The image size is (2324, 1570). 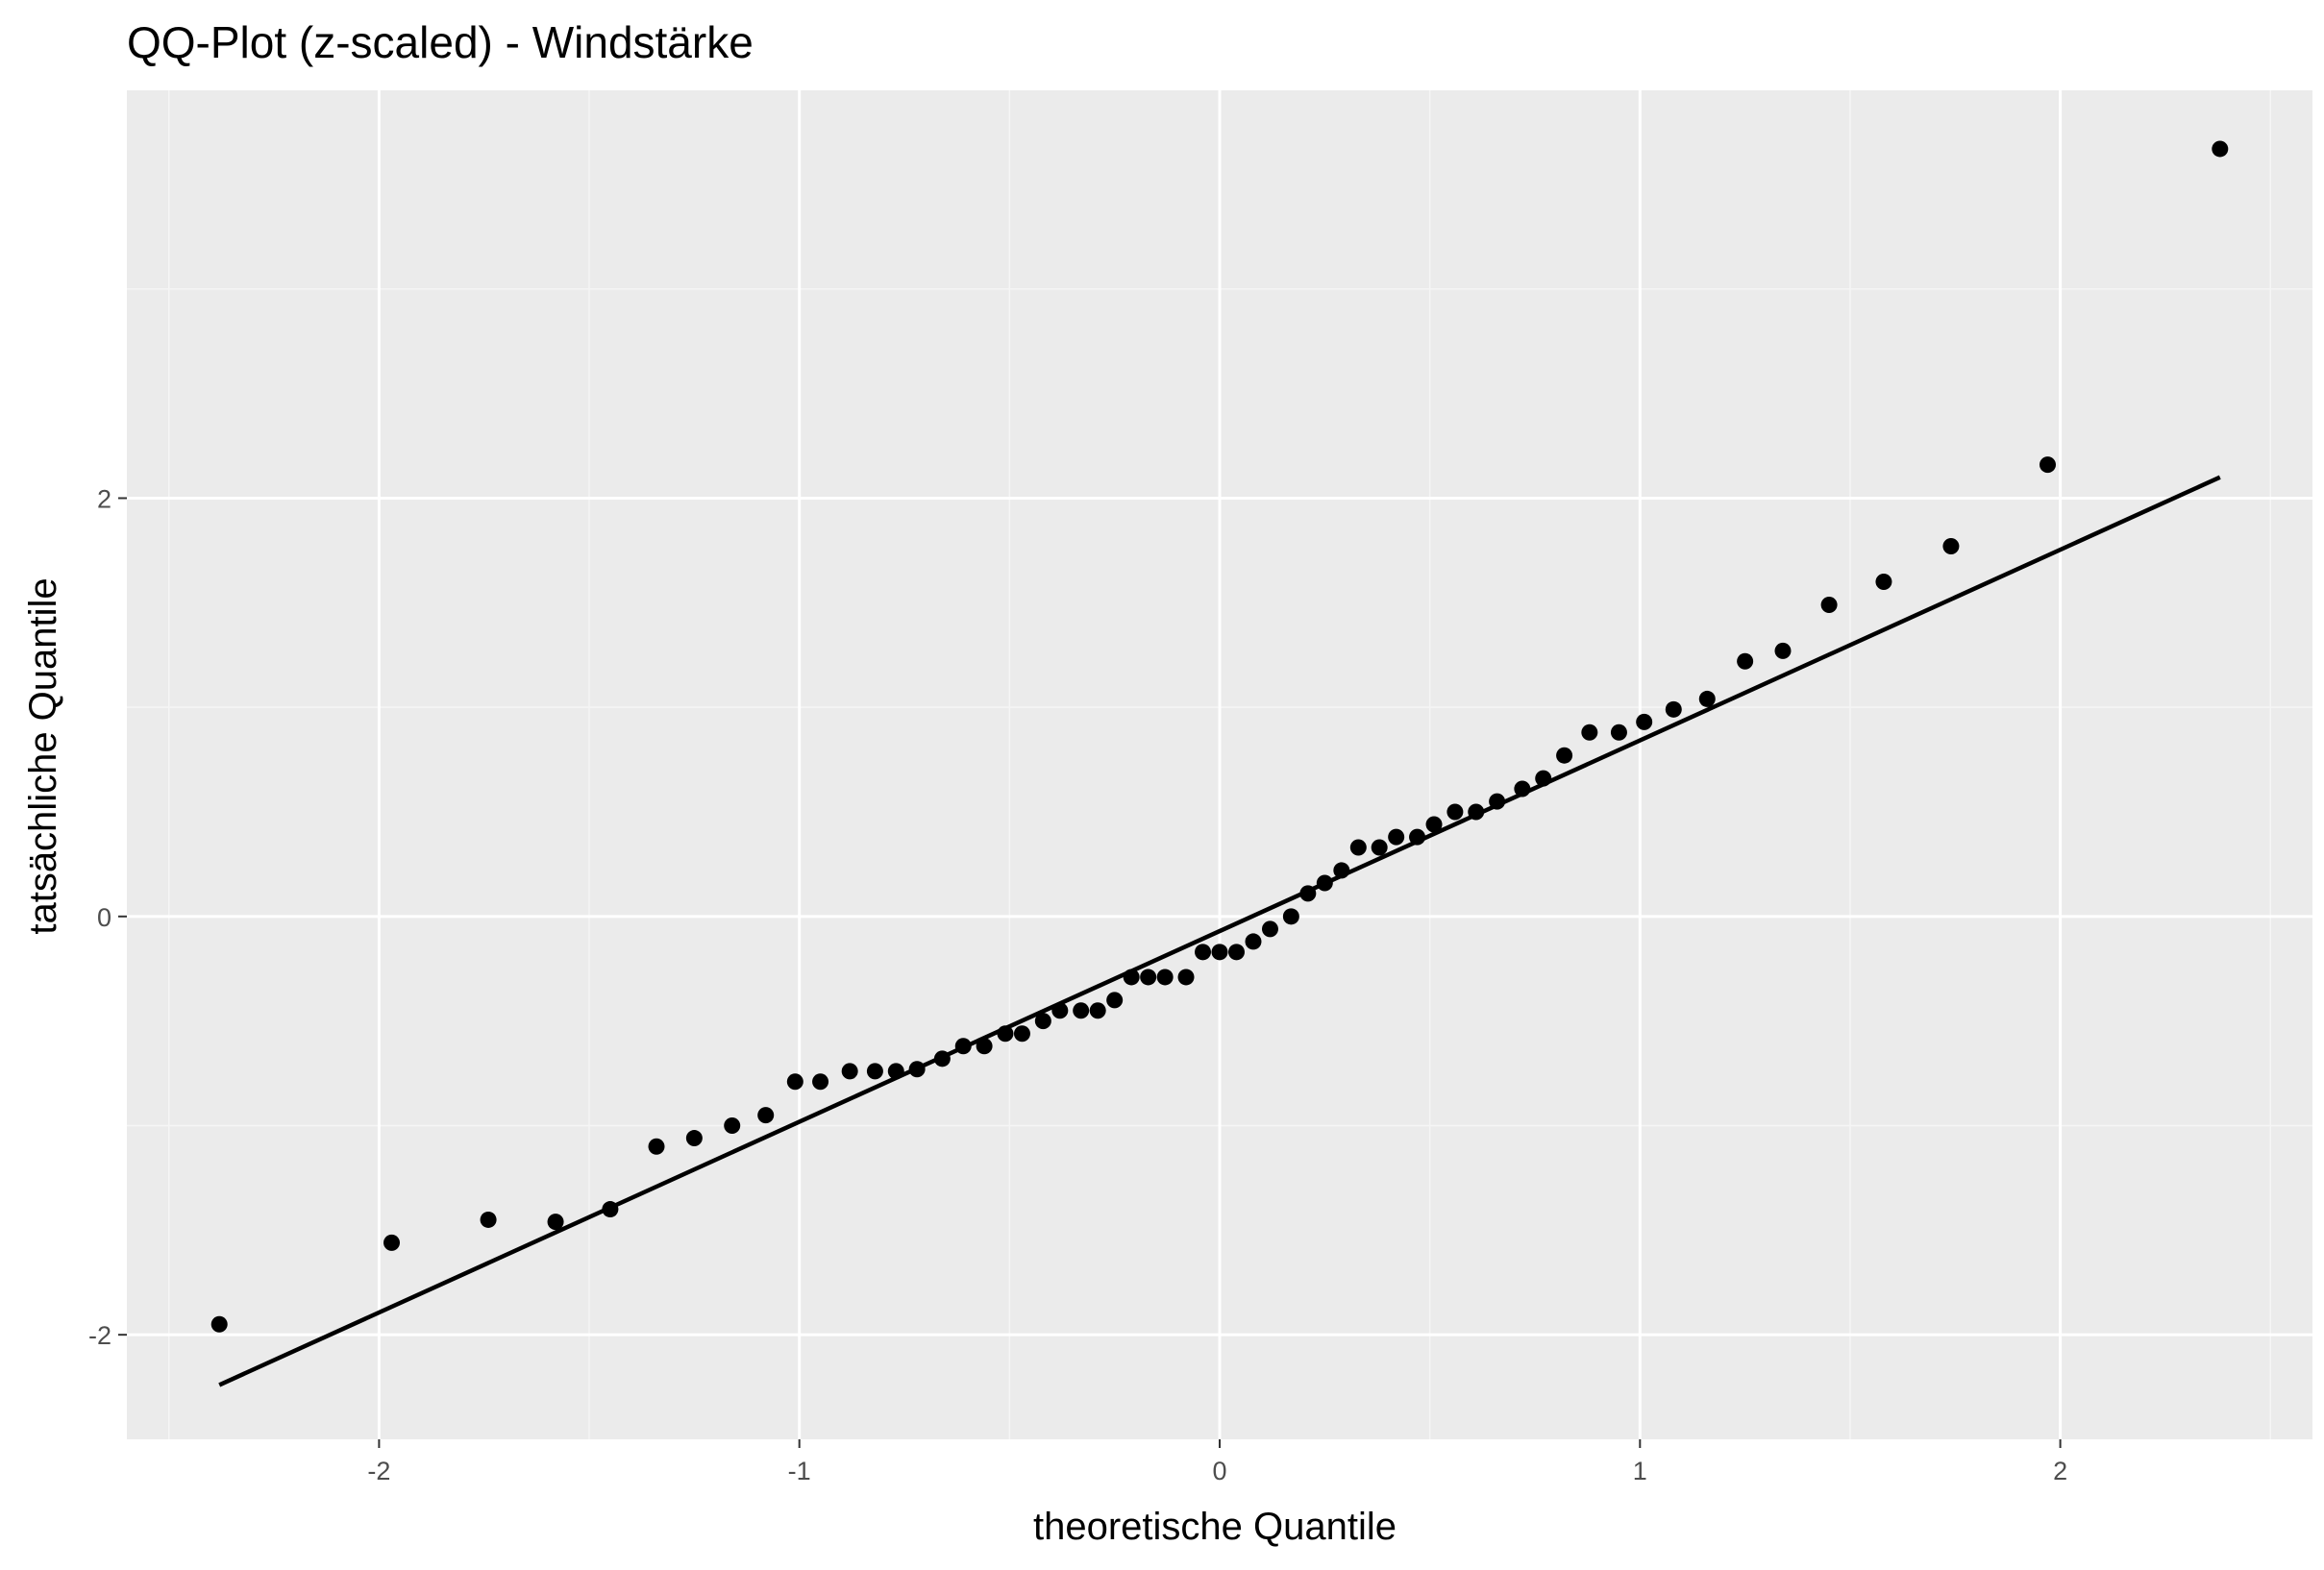 I want to click on x-axis-title: theoretische Quantile, so click(x=1215, y=1527).